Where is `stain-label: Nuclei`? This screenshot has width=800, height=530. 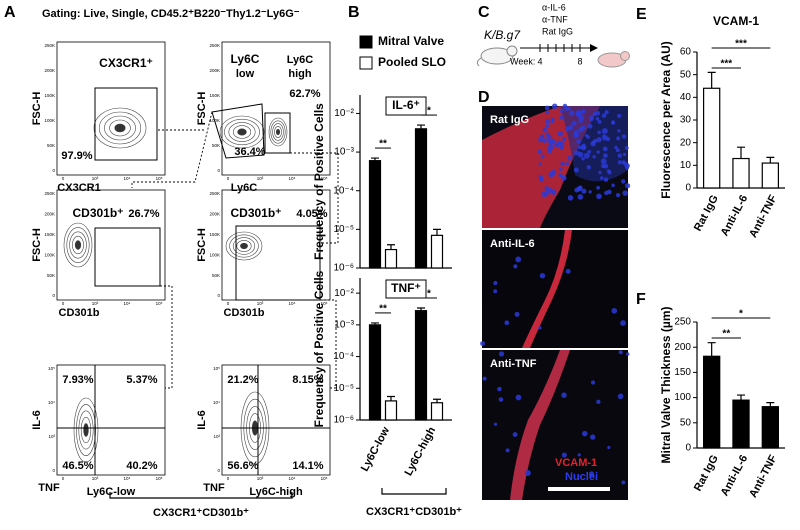
stain-label: Nuclei is located at coordinates (581, 477).